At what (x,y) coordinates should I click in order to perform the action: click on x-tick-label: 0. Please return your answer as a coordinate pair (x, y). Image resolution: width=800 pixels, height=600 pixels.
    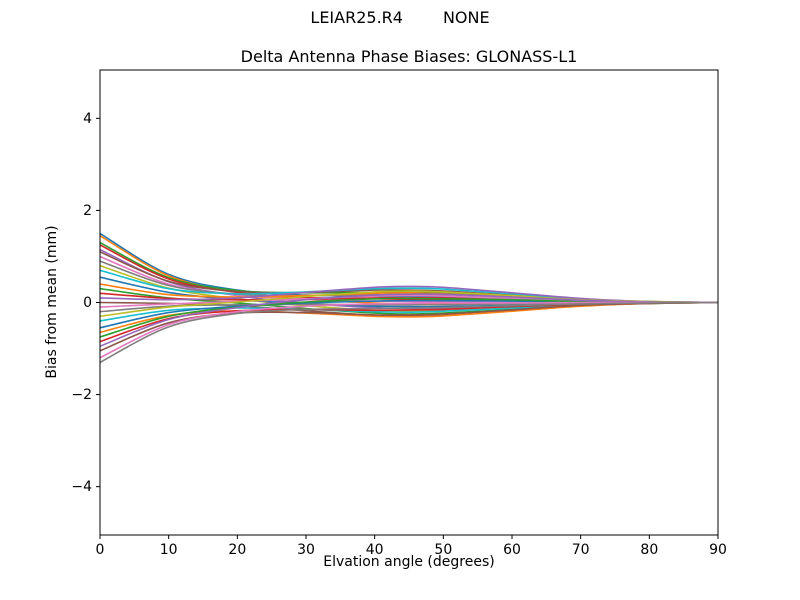
    Looking at the image, I should click on (100, 550).